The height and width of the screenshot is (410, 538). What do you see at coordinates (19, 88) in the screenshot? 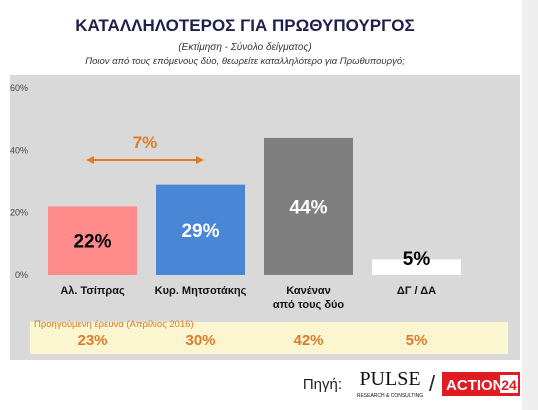
I see `y-tick-label: 60%` at bounding box center [19, 88].